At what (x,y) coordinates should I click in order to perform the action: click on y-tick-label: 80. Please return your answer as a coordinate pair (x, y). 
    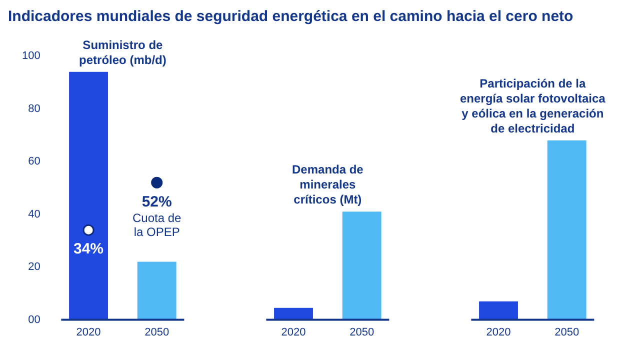
    Looking at the image, I should click on (34, 108).